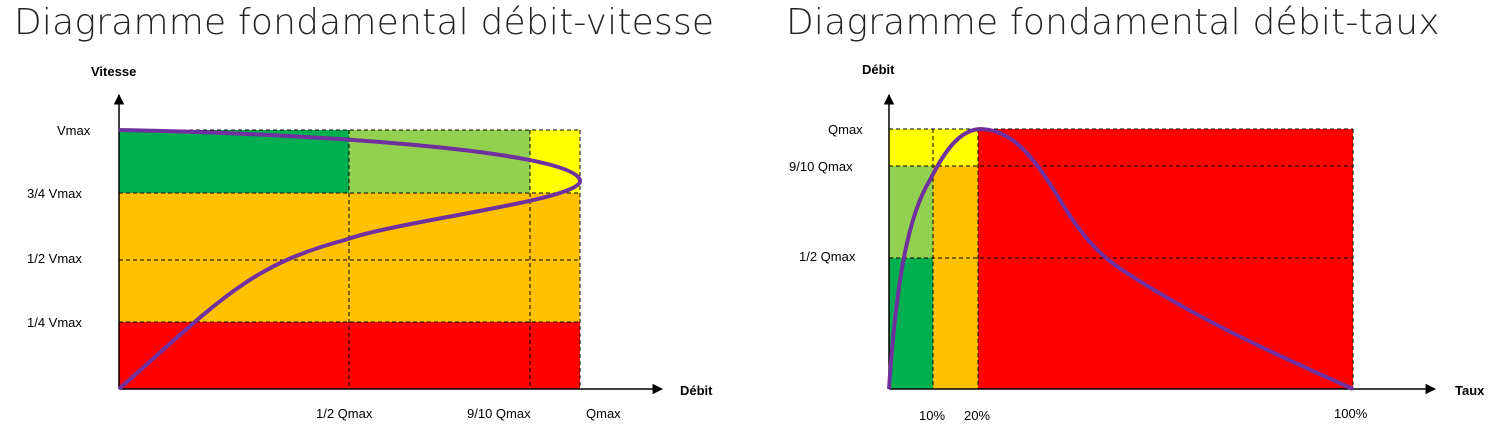  What do you see at coordinates (955, 277) in the screenshot?
I see `zone-orange` at bounding box center [955, 277].